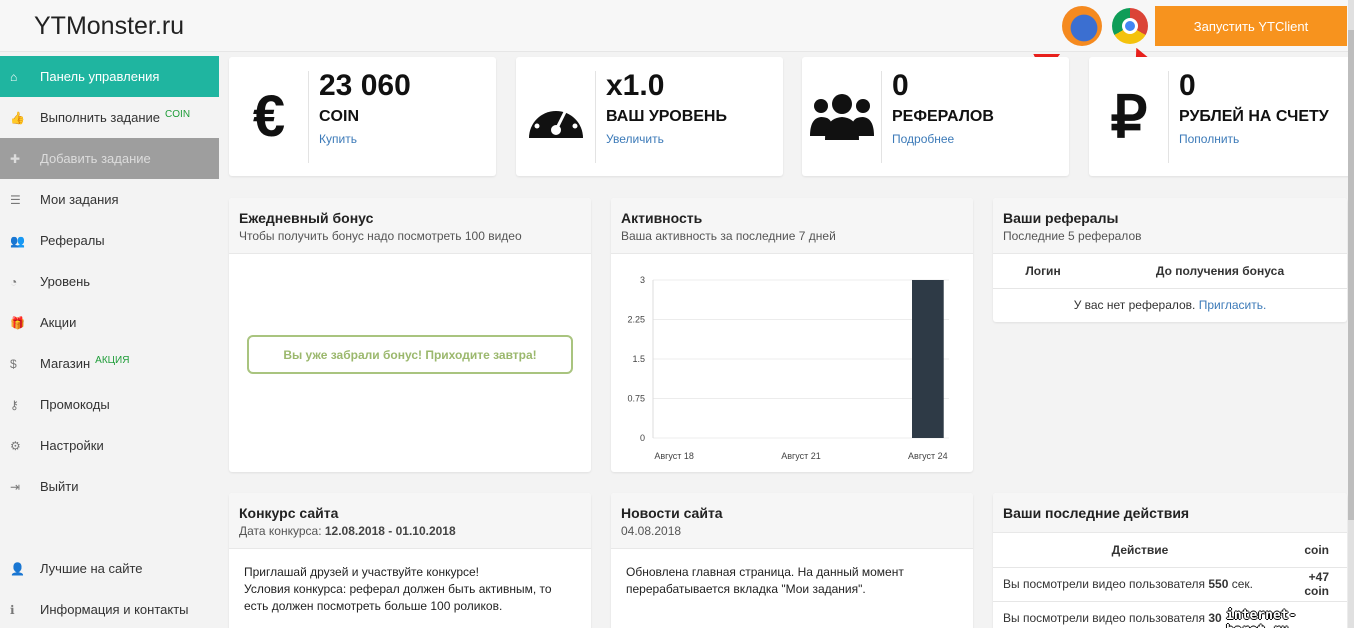 The width and height of the screenshot is (1354, 628). I want to click on buy-link: Купить, so click(338, 139).